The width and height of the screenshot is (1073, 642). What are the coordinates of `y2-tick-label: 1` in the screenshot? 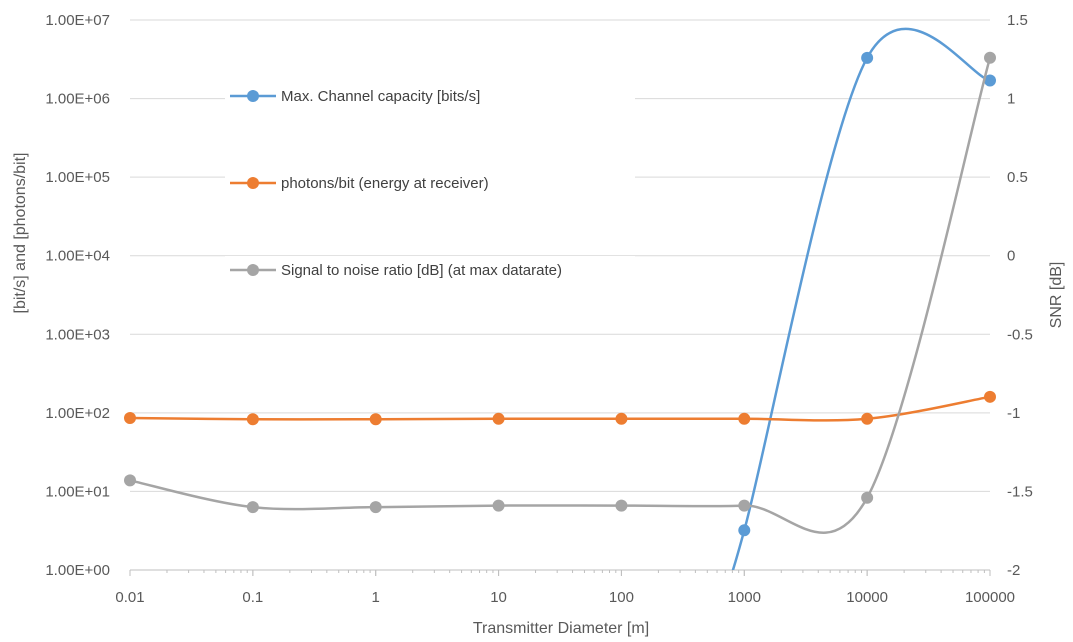 It's located at (1011, 99).